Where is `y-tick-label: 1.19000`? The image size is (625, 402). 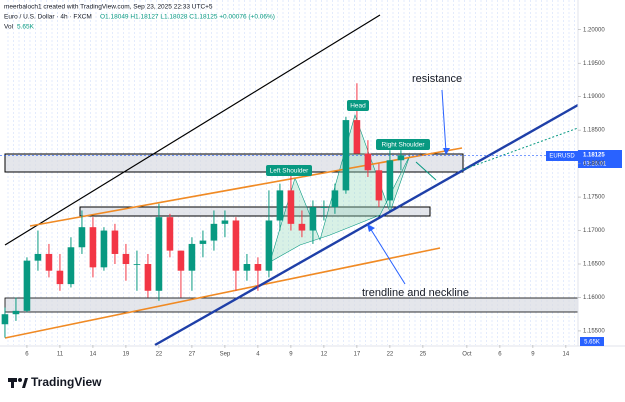
y-tick-label: 1.19000 is located at coordinates (594, 97).